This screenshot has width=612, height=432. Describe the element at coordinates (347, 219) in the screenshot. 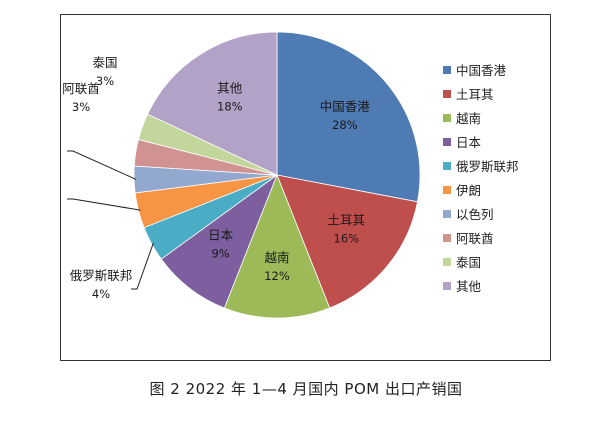

I see `slice-name-label: 土耳其` at that location.